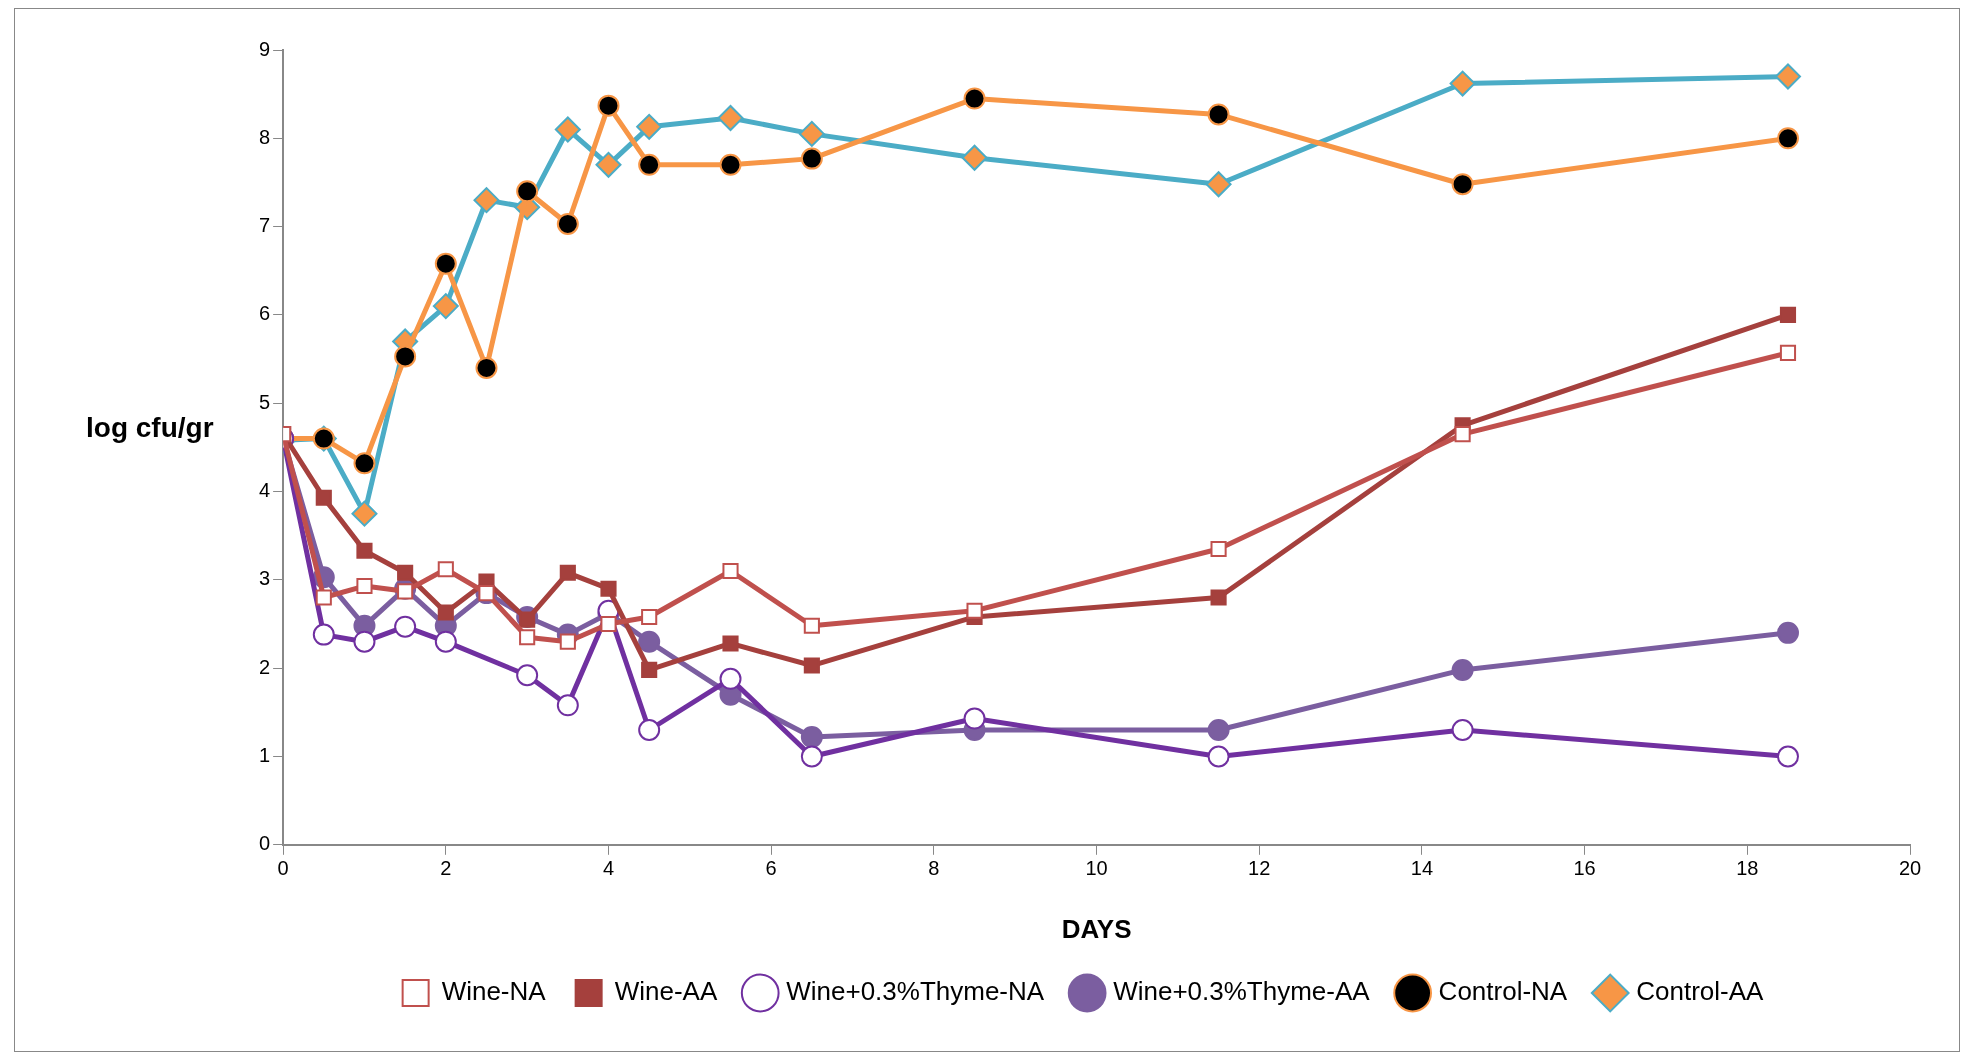 The height and width of the screenshot is (1056, 1970). What do you see at coordinates (1422, 868) in the screenshot?
I see `x-tick-label: 14` at bounding box center [1422, 868].